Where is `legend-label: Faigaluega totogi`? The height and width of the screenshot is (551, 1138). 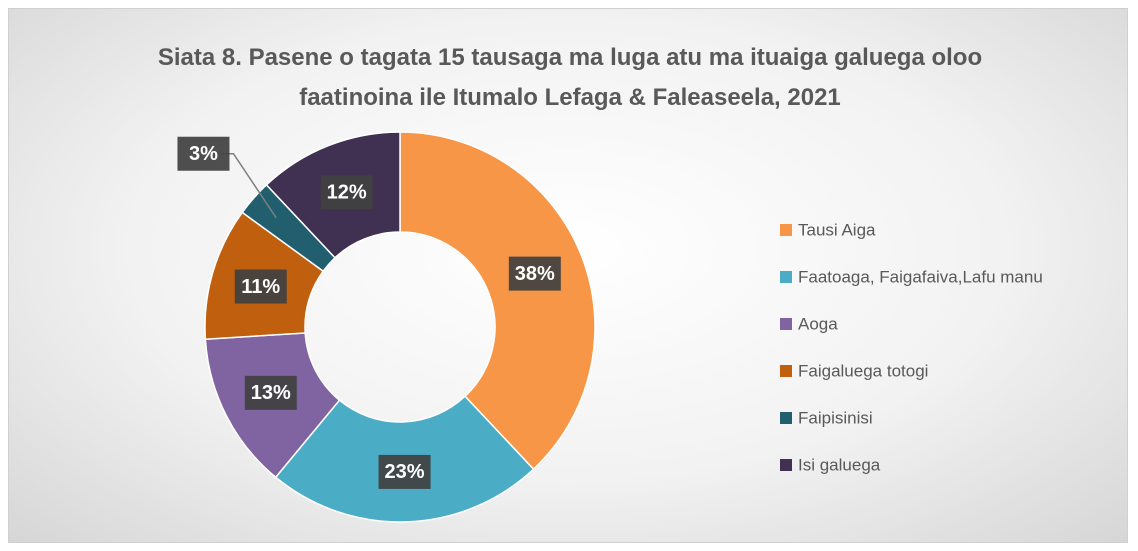
legend-label: Faigaluega totogi is located at coordinates (863, 370).